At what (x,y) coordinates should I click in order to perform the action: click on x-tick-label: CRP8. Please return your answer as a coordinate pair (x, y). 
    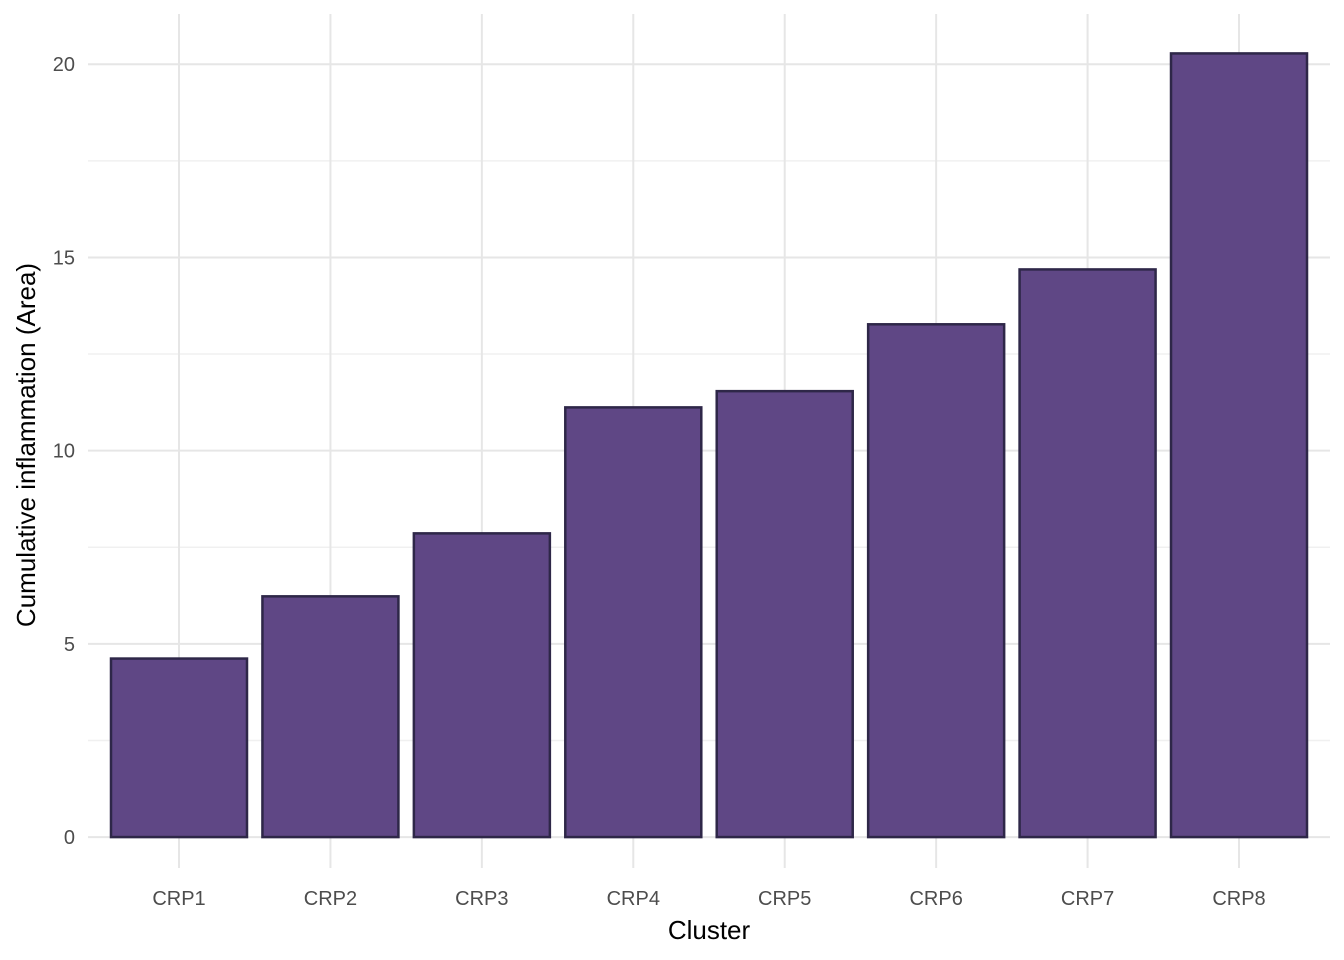
    Looking at the image, I should click on (1238, 899).